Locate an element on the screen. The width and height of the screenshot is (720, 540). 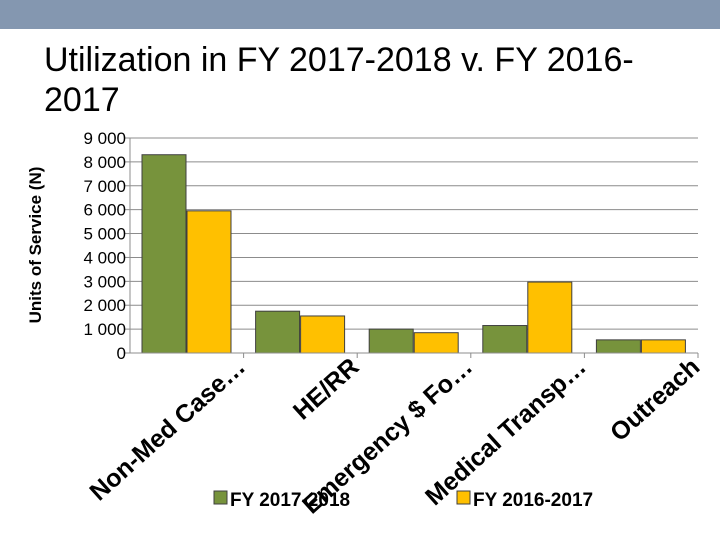
y-tick-label: 4 000 is located at coordinates (104, 257).